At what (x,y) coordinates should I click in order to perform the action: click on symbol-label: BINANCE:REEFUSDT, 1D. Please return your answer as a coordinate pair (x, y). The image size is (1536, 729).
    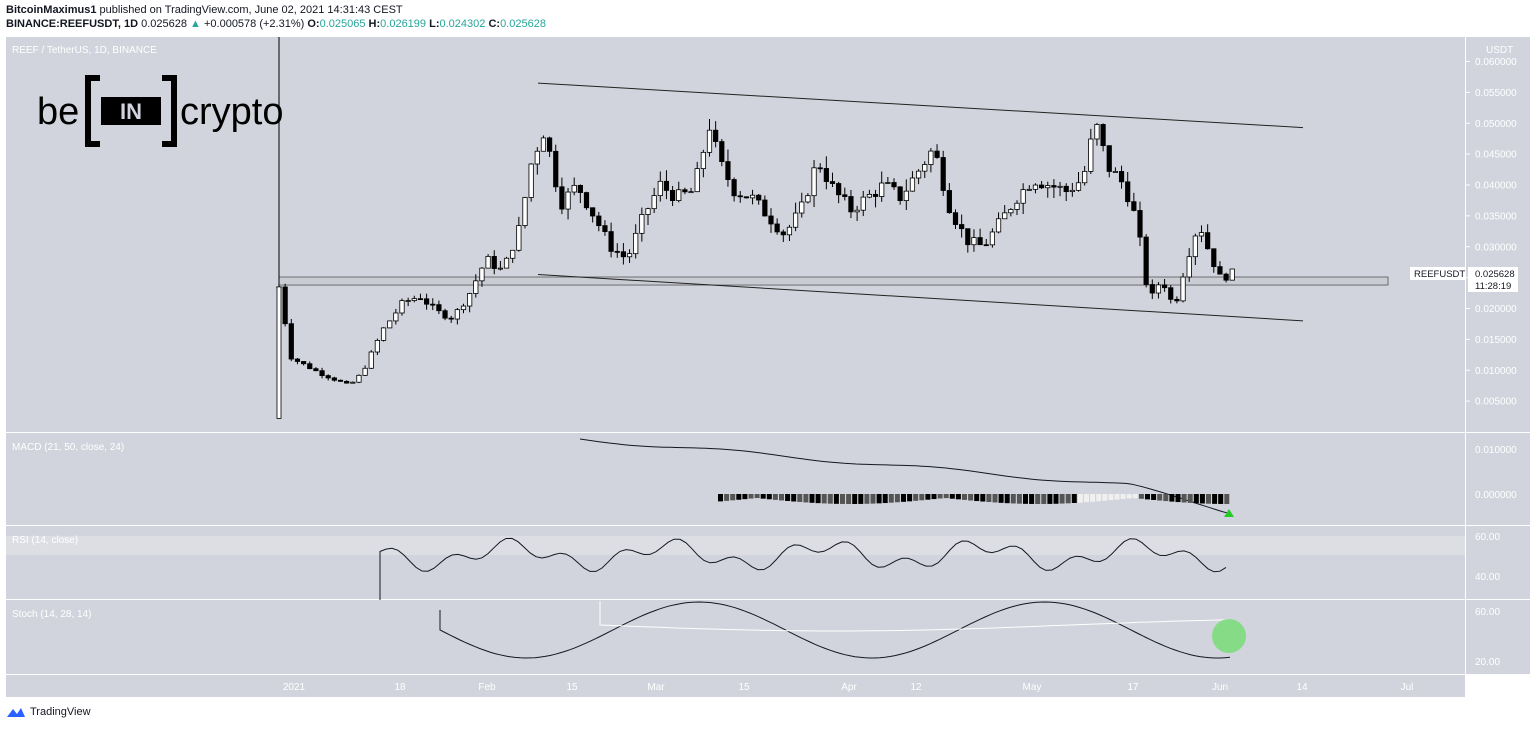
    Looking at the image, I should click on (72, 24).